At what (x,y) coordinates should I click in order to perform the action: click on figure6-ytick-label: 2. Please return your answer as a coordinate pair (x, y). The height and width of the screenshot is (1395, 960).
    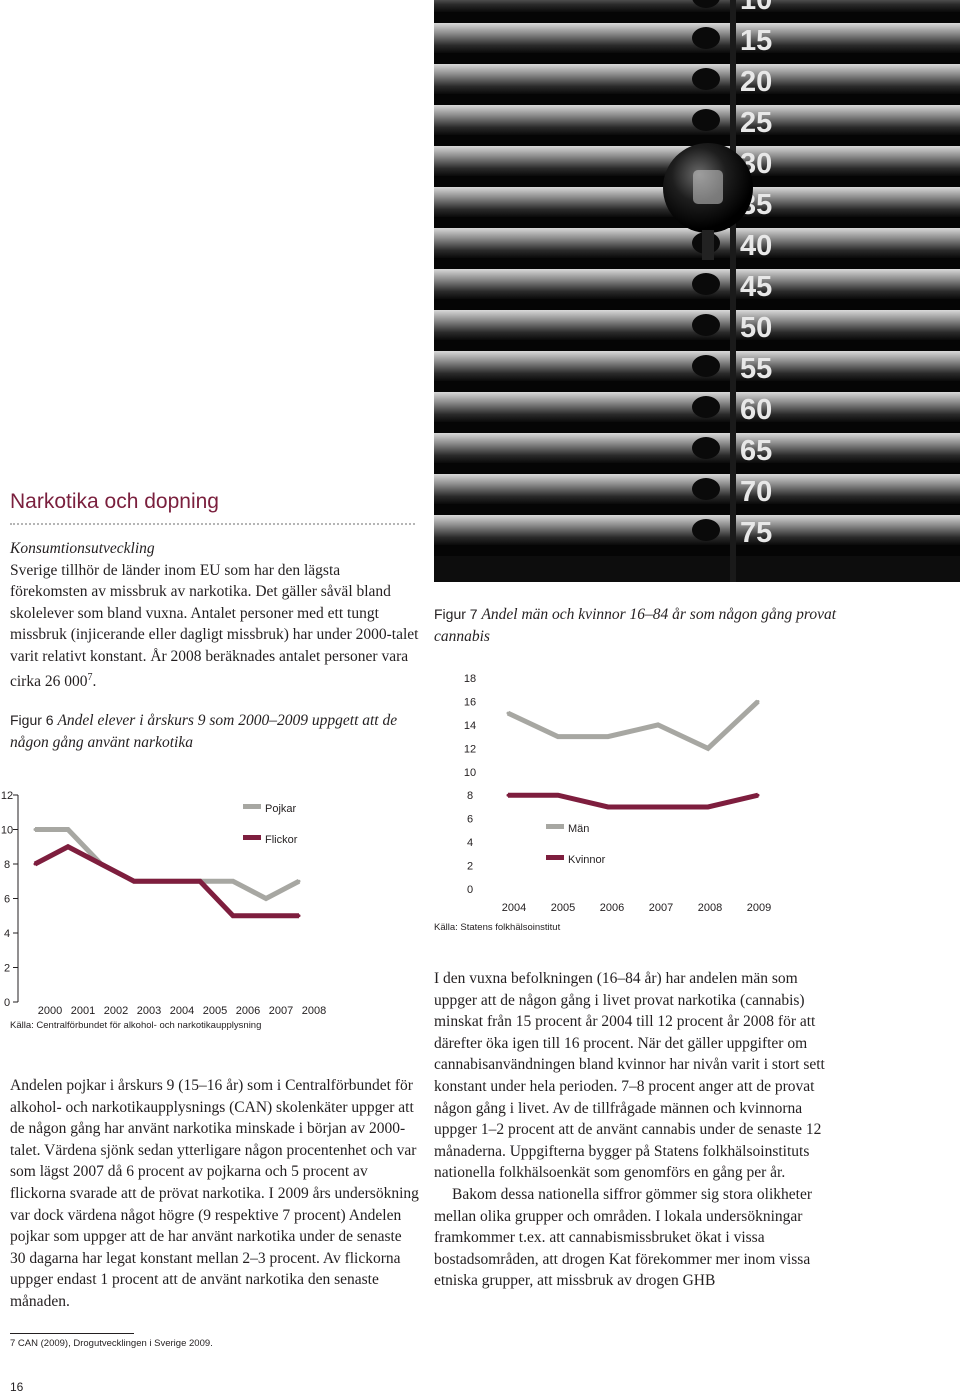
    Looking at the image, I should click on (7, 969).